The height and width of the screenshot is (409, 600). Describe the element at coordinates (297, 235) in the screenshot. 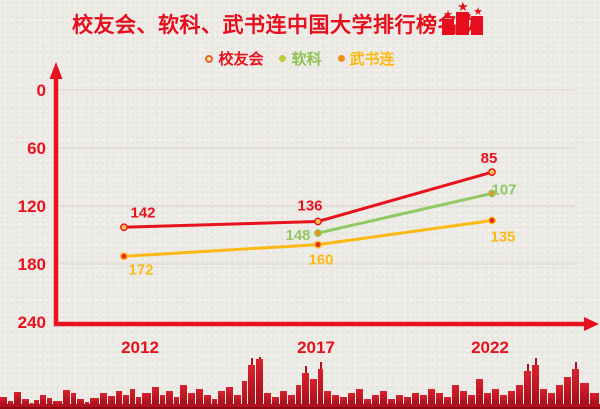

I see `data-point-label: 148` at that location.